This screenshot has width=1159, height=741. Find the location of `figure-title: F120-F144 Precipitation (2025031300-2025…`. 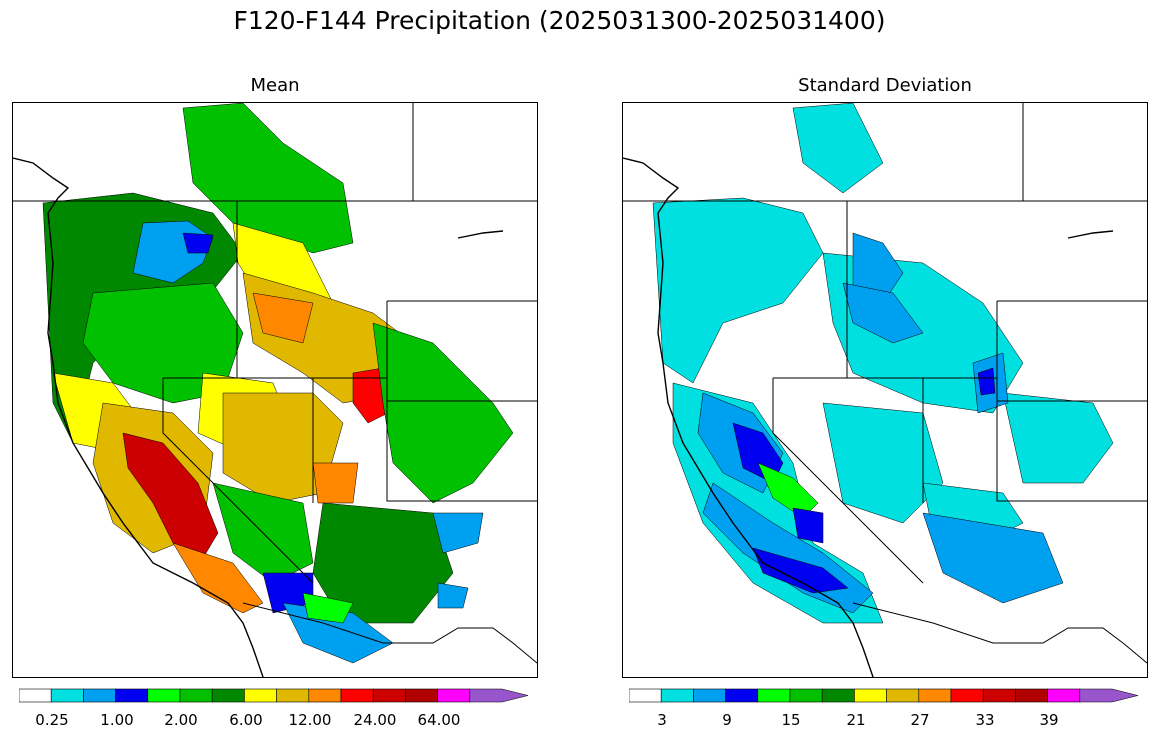

figure-title: F120-F144 Precipitation (2025031300-2025… is located at coordinates (559, 20).